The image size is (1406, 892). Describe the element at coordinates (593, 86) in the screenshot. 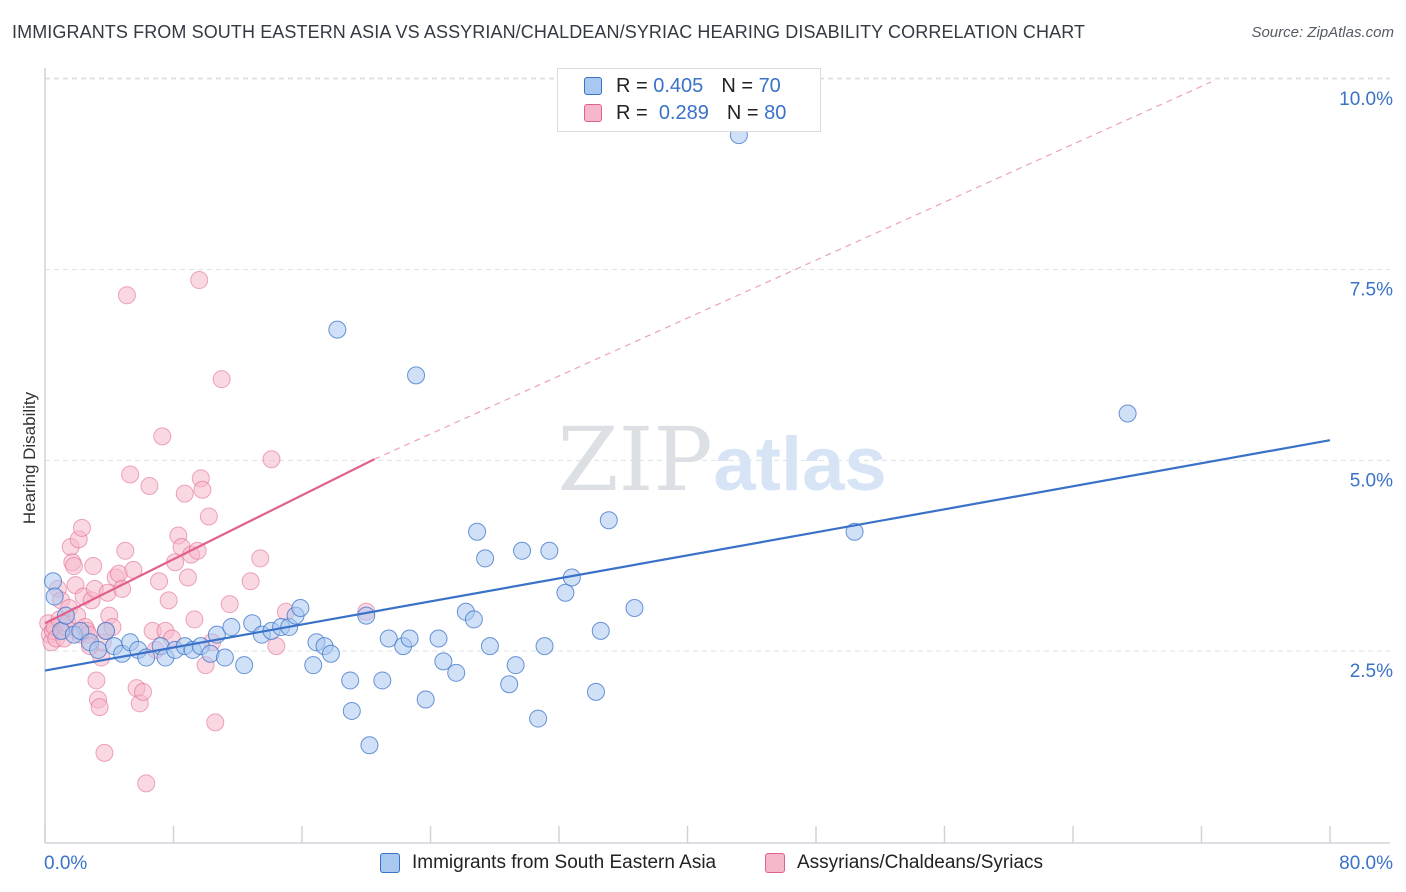

I see `legend-swatch-blue` at that location.